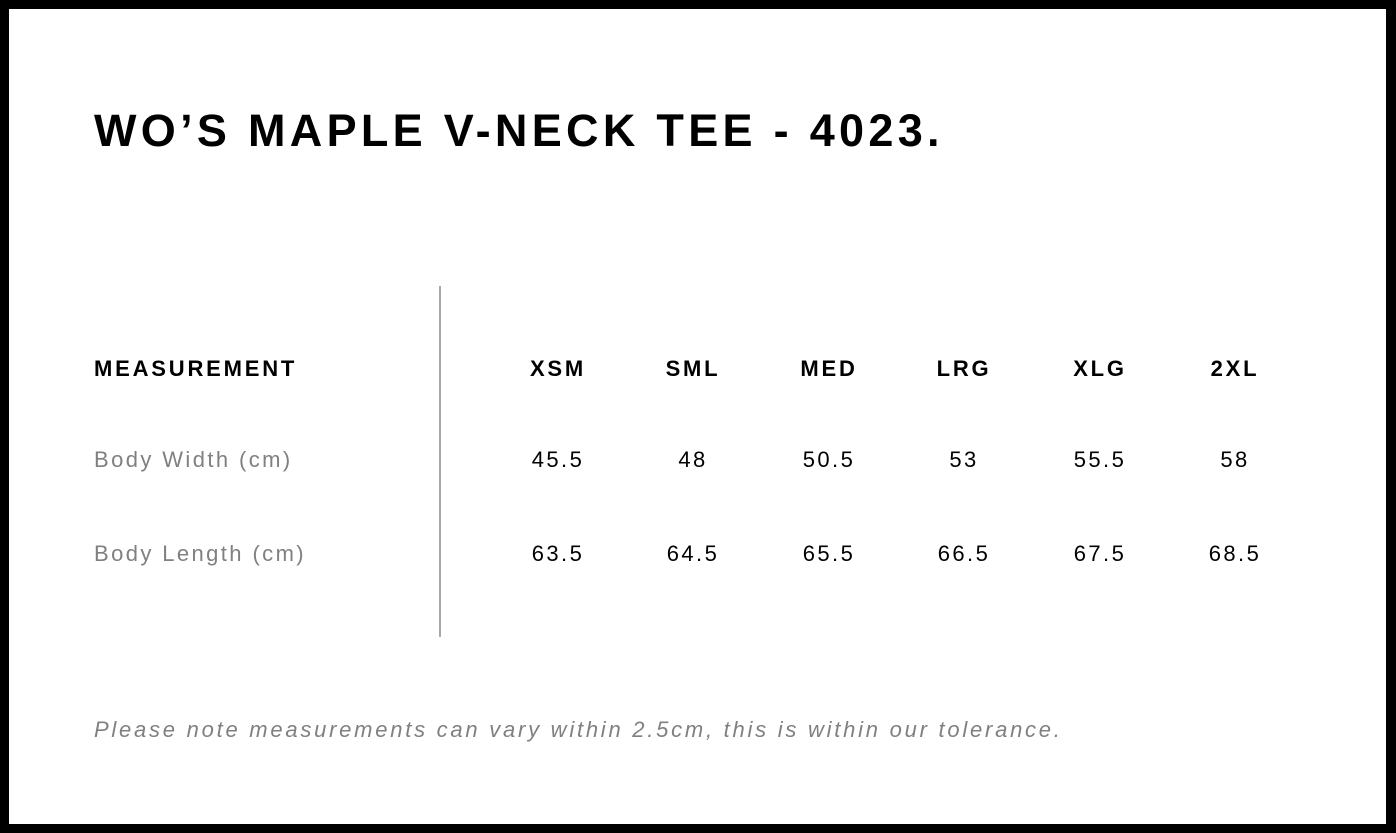 The image size is (1396, 833). What do you see at coordinates (1100, 368) in the screenshot?
I see `header-size: XLG` at bounding box center [1100, 368].